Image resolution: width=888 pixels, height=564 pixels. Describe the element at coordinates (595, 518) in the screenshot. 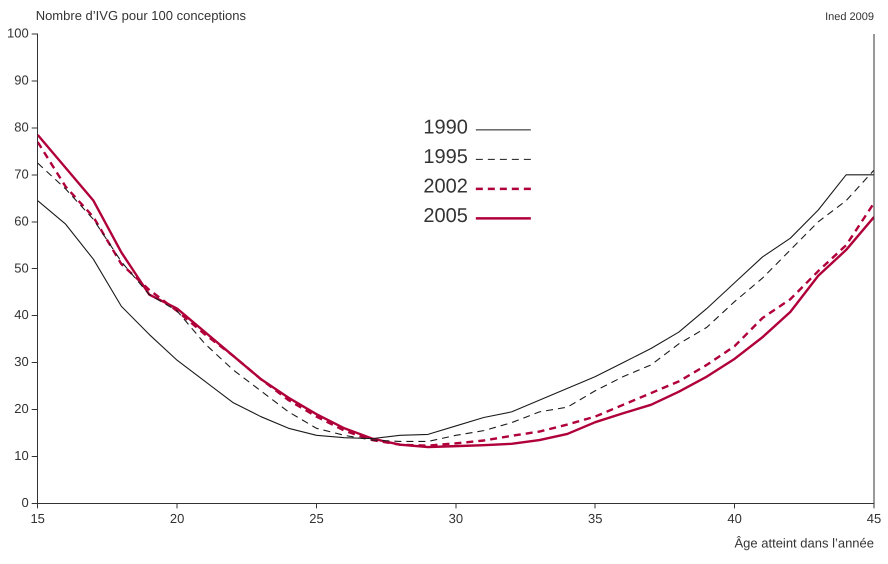

I see `x-tick-label: 35` at that location.